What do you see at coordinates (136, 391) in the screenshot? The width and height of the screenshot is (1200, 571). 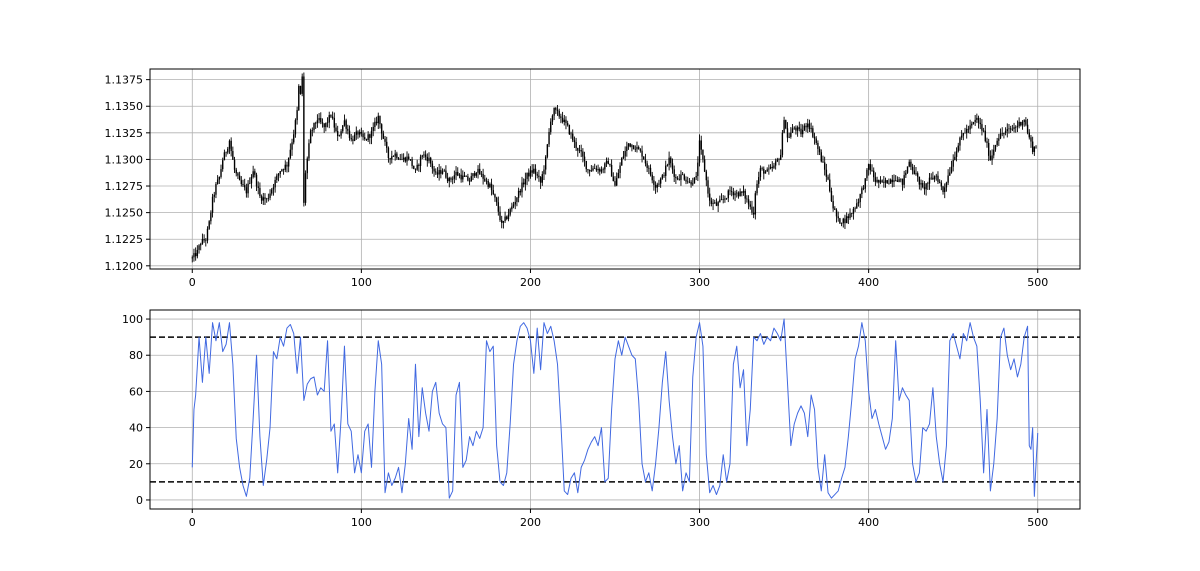 I see `y-tick-label: 60` at bounding box center [136, 391].